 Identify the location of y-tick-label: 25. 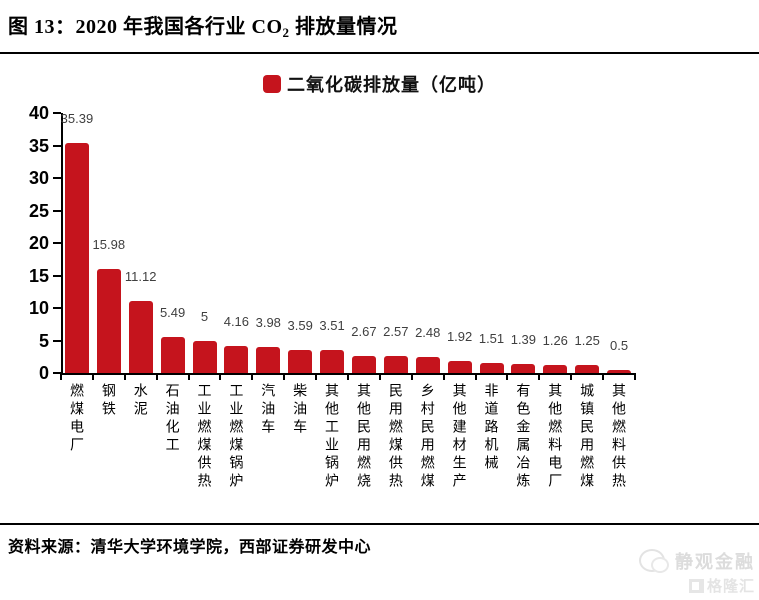
(38, 210).